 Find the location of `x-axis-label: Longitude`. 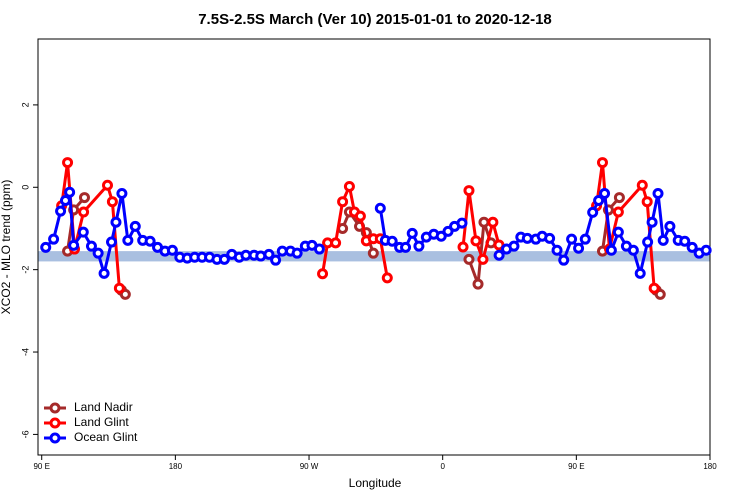

x-axis-label: Longitude is located at coordinates (375, 483).